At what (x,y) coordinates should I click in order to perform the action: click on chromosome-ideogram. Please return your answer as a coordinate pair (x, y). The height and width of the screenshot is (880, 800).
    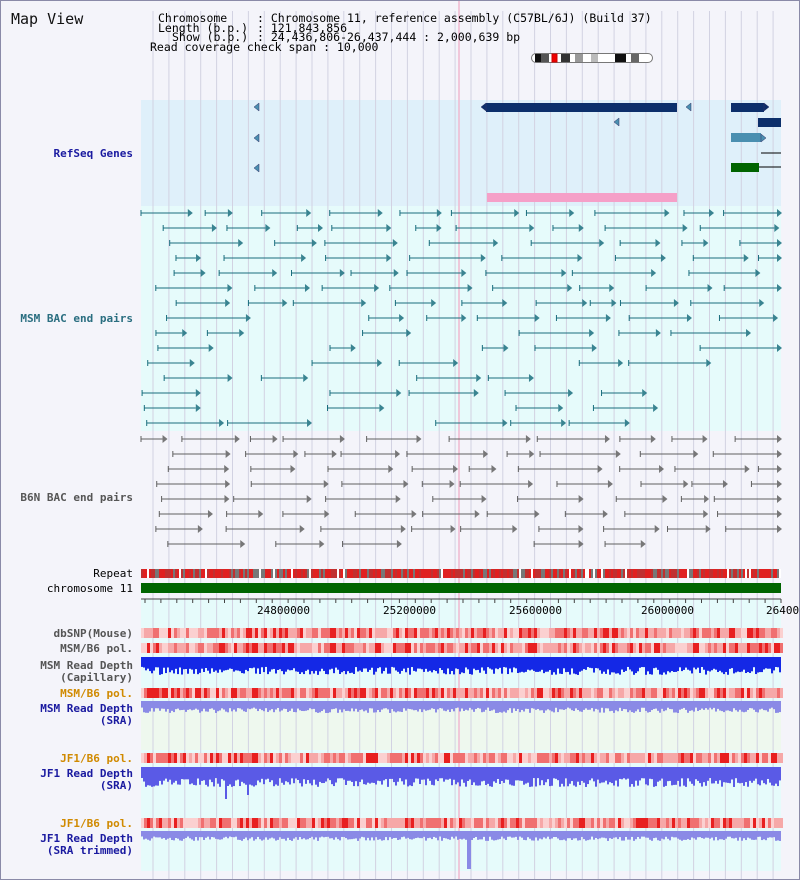
    Looking at the image, I should click on (592, 58).